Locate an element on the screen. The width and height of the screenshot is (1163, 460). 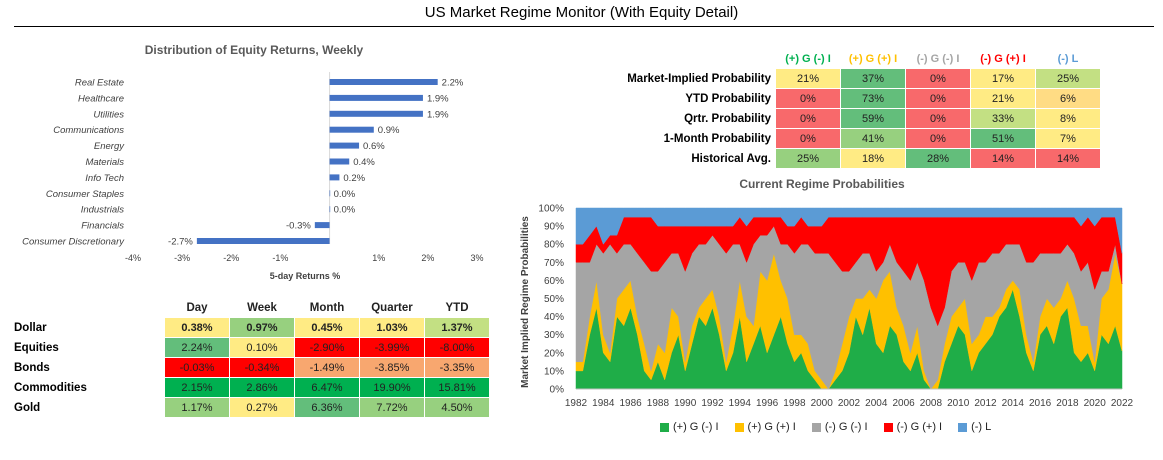
returns-cell: -3.35% is located at coordinates (457, 367).